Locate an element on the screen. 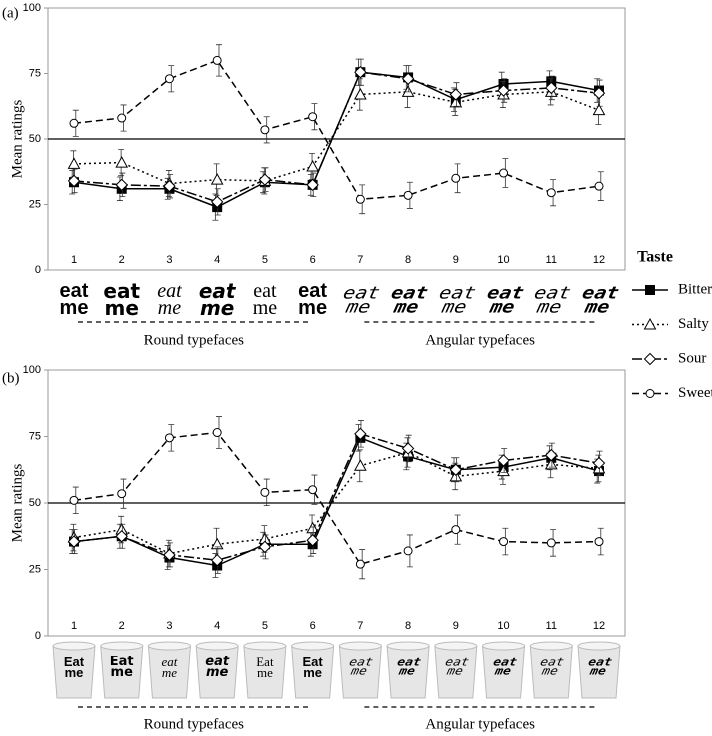 The width and height of the screenshot is (712, 736). x-tick-label: 8 is located at coordinates (408, 626).